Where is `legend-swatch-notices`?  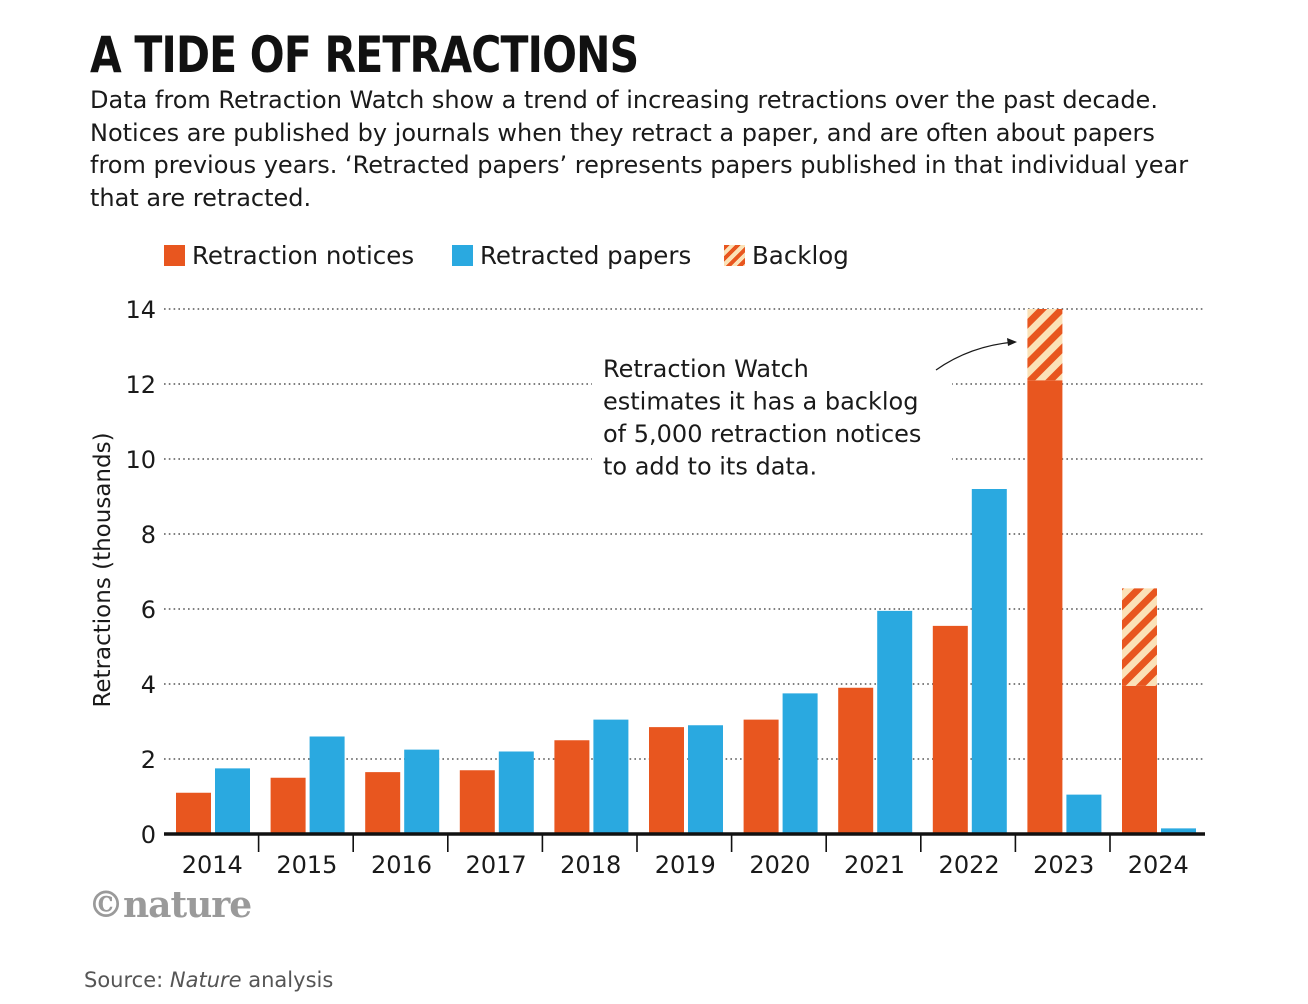
legend-swatch-notices is located at coordinates (174, 255).